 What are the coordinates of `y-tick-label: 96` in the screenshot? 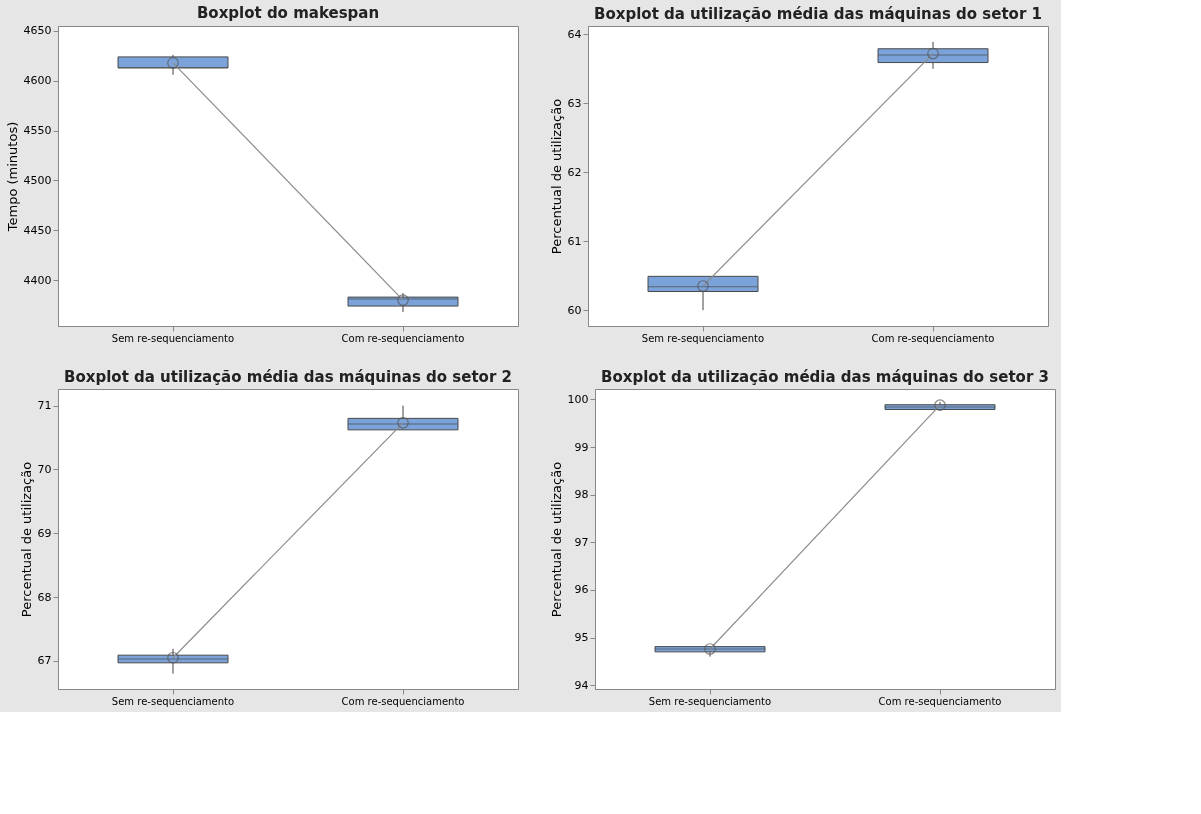 It's located at (581, 590).